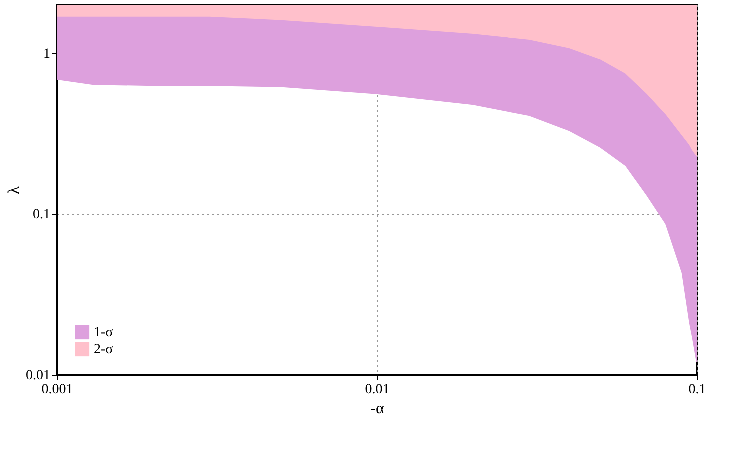 This screenshot has height=450, width=750. Describe the element at coordinates (41, 215) in the screenshot. I see `y-tick-label: 0.1` at that location.